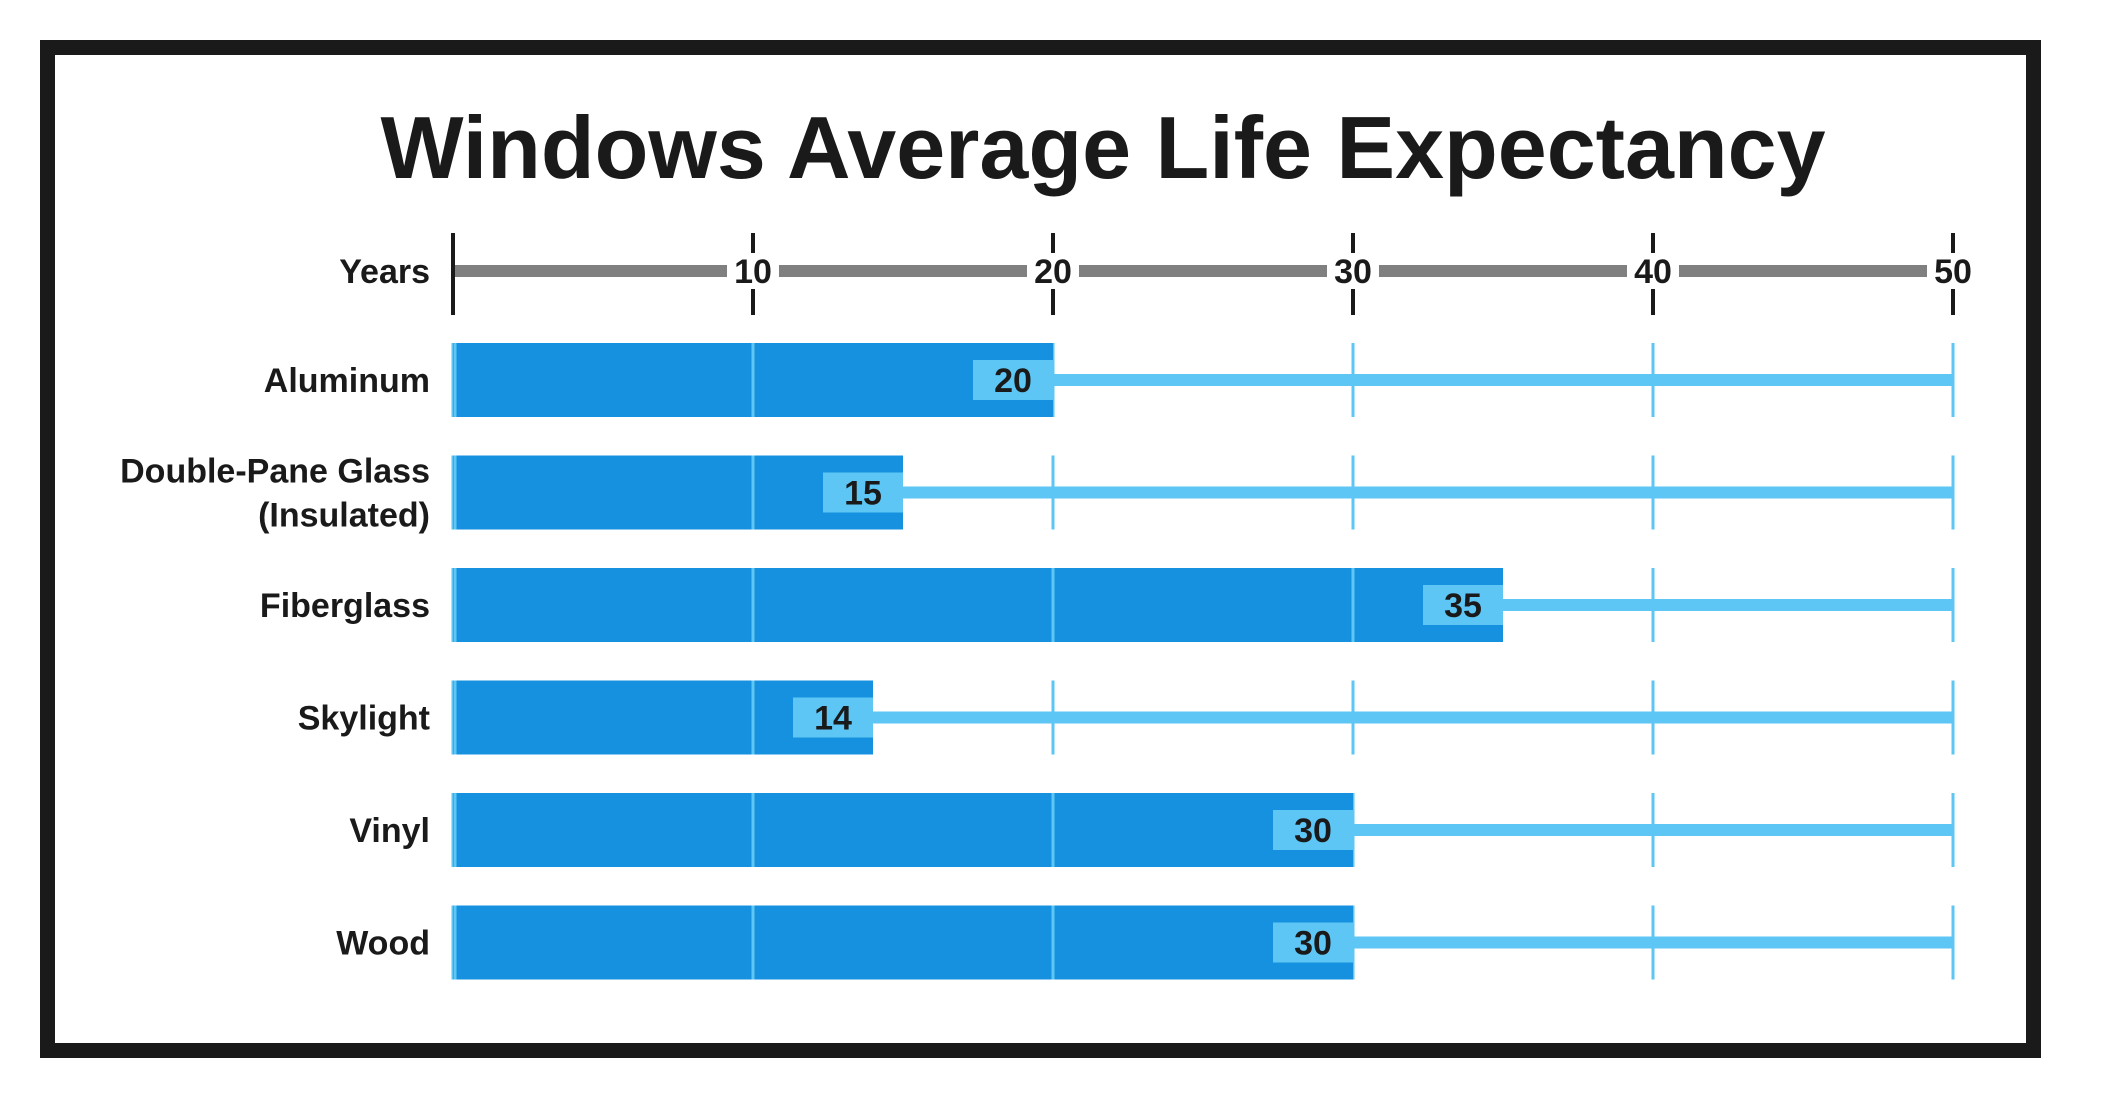 This screenshot has width=2101, height=1098. Describe the element at coordinates (344, 516) in the screenshot. I see `category-label: (Insulated)` at that location.